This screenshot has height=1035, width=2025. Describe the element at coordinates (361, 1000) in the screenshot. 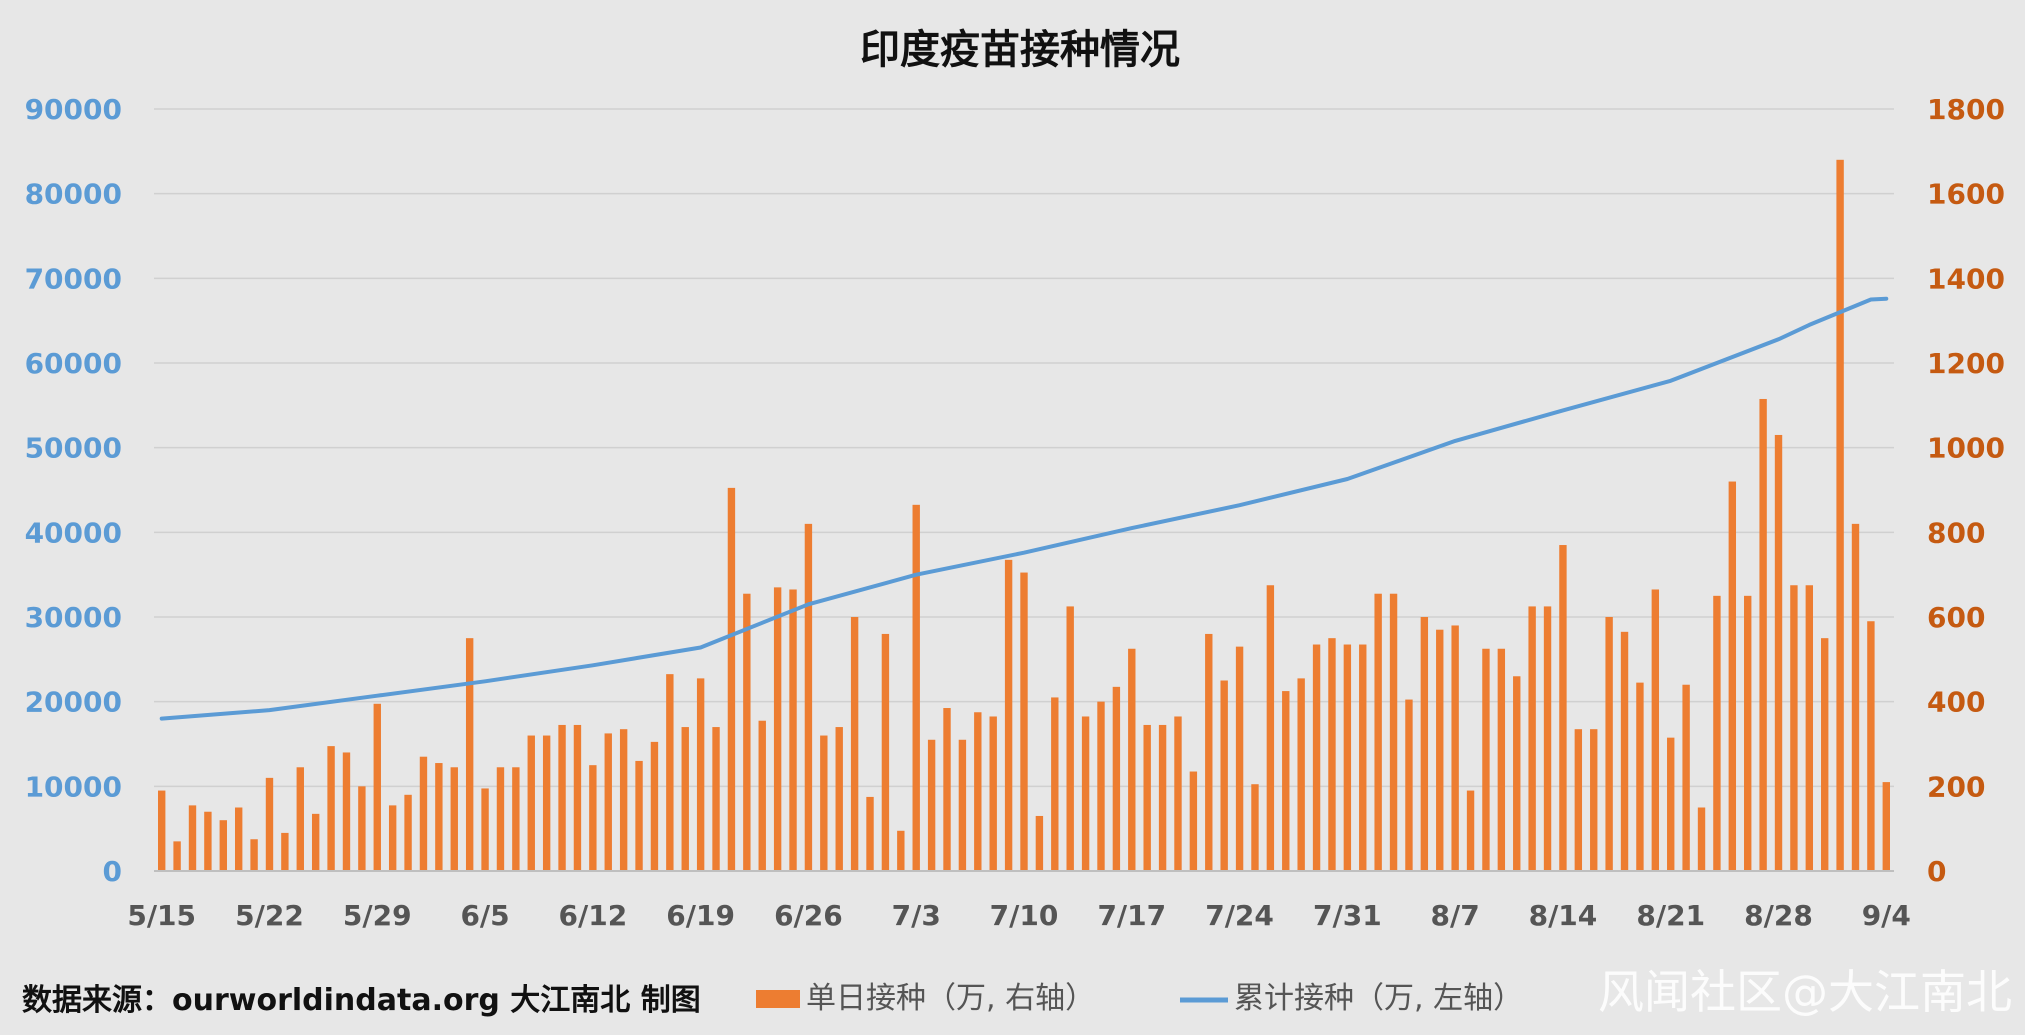

I see `source-note: 数据来源：ourworldindata.org 大江南北 制图` at that location.